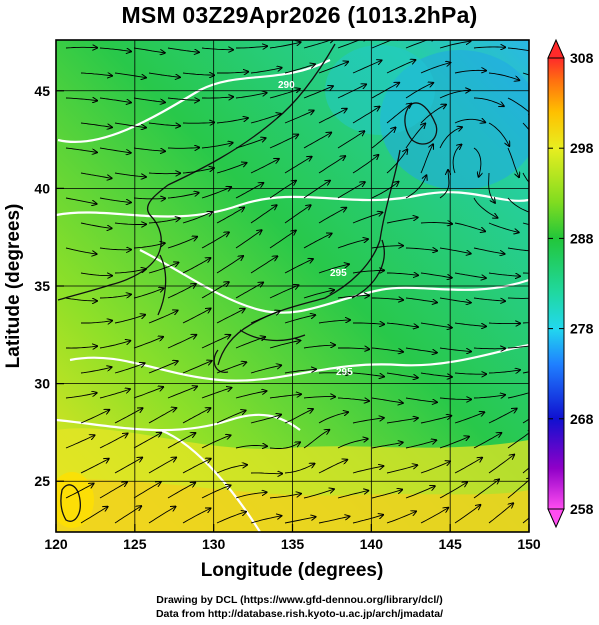  What do you see at coordinates (582, 58) in the screenshot?
I see `colorbar-tick-label: 308` at bounding box center [582, 58].